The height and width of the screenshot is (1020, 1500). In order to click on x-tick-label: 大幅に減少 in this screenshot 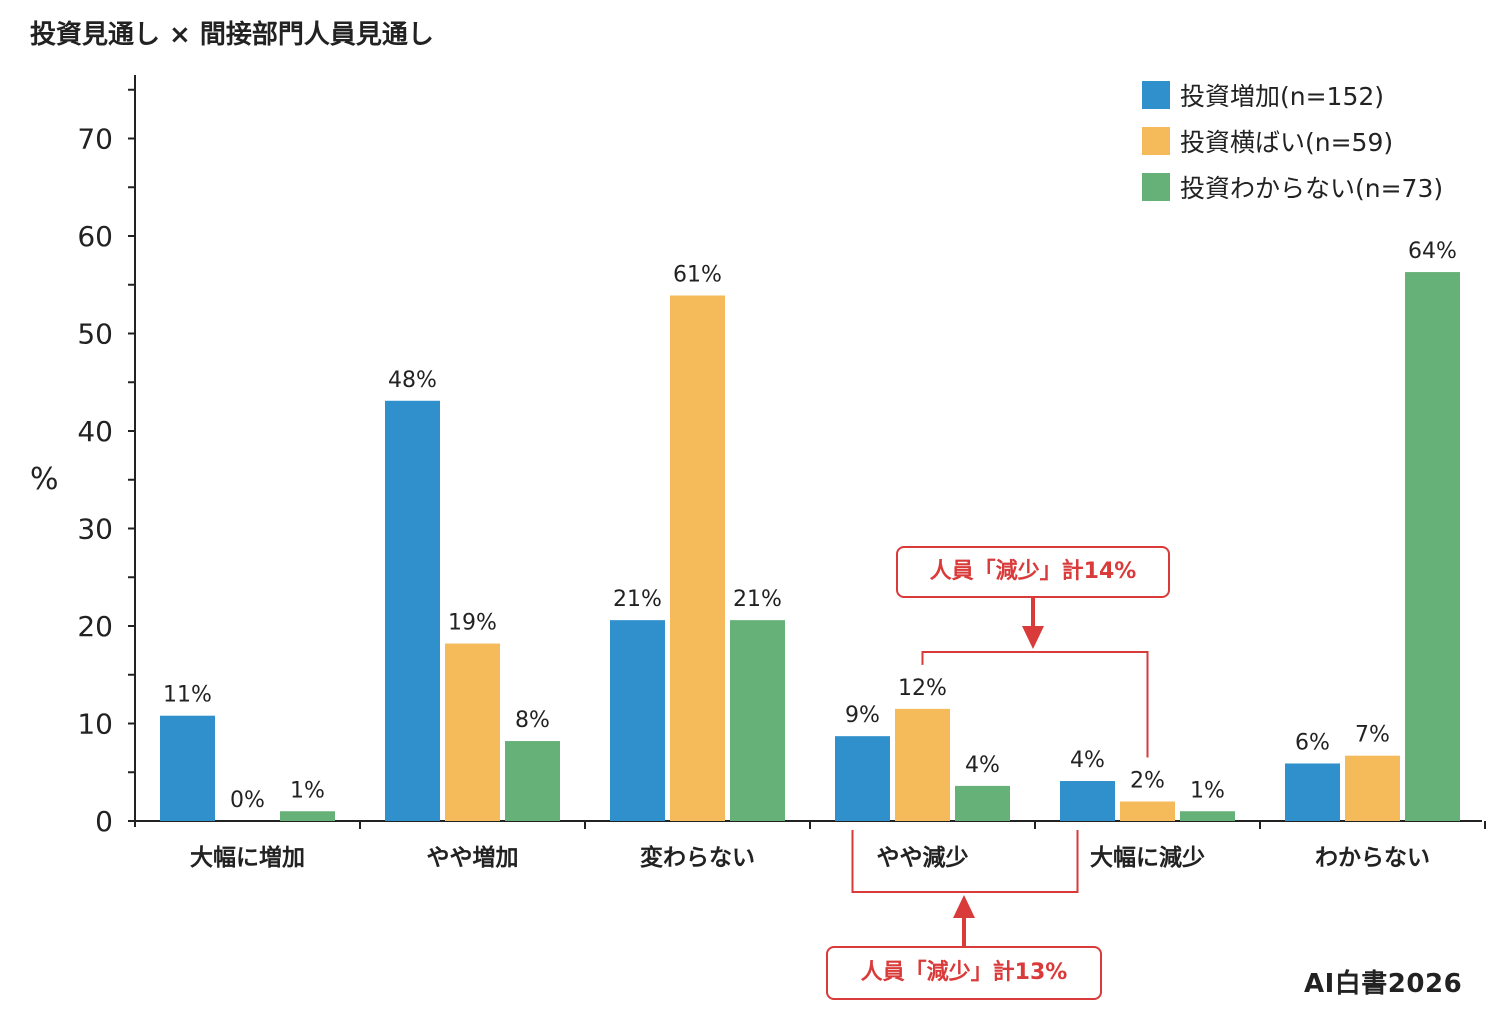, I will do `click(1147, 858)`.